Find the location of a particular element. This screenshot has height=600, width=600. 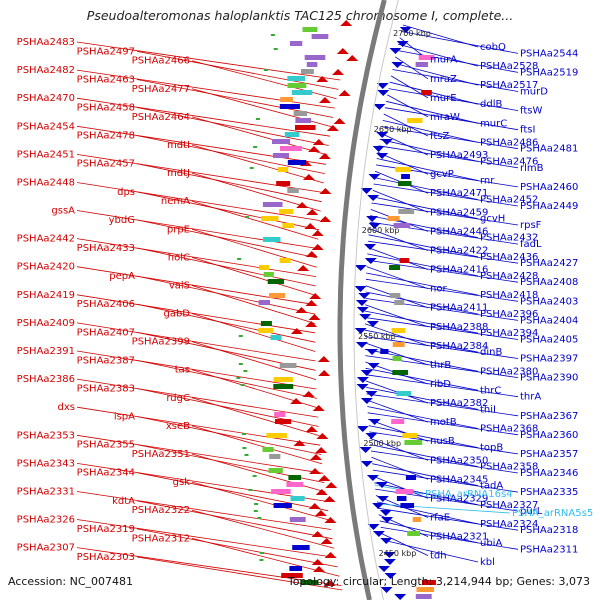

forward-gene-label: PSHAa2409 is located at coordinates (46, 323).